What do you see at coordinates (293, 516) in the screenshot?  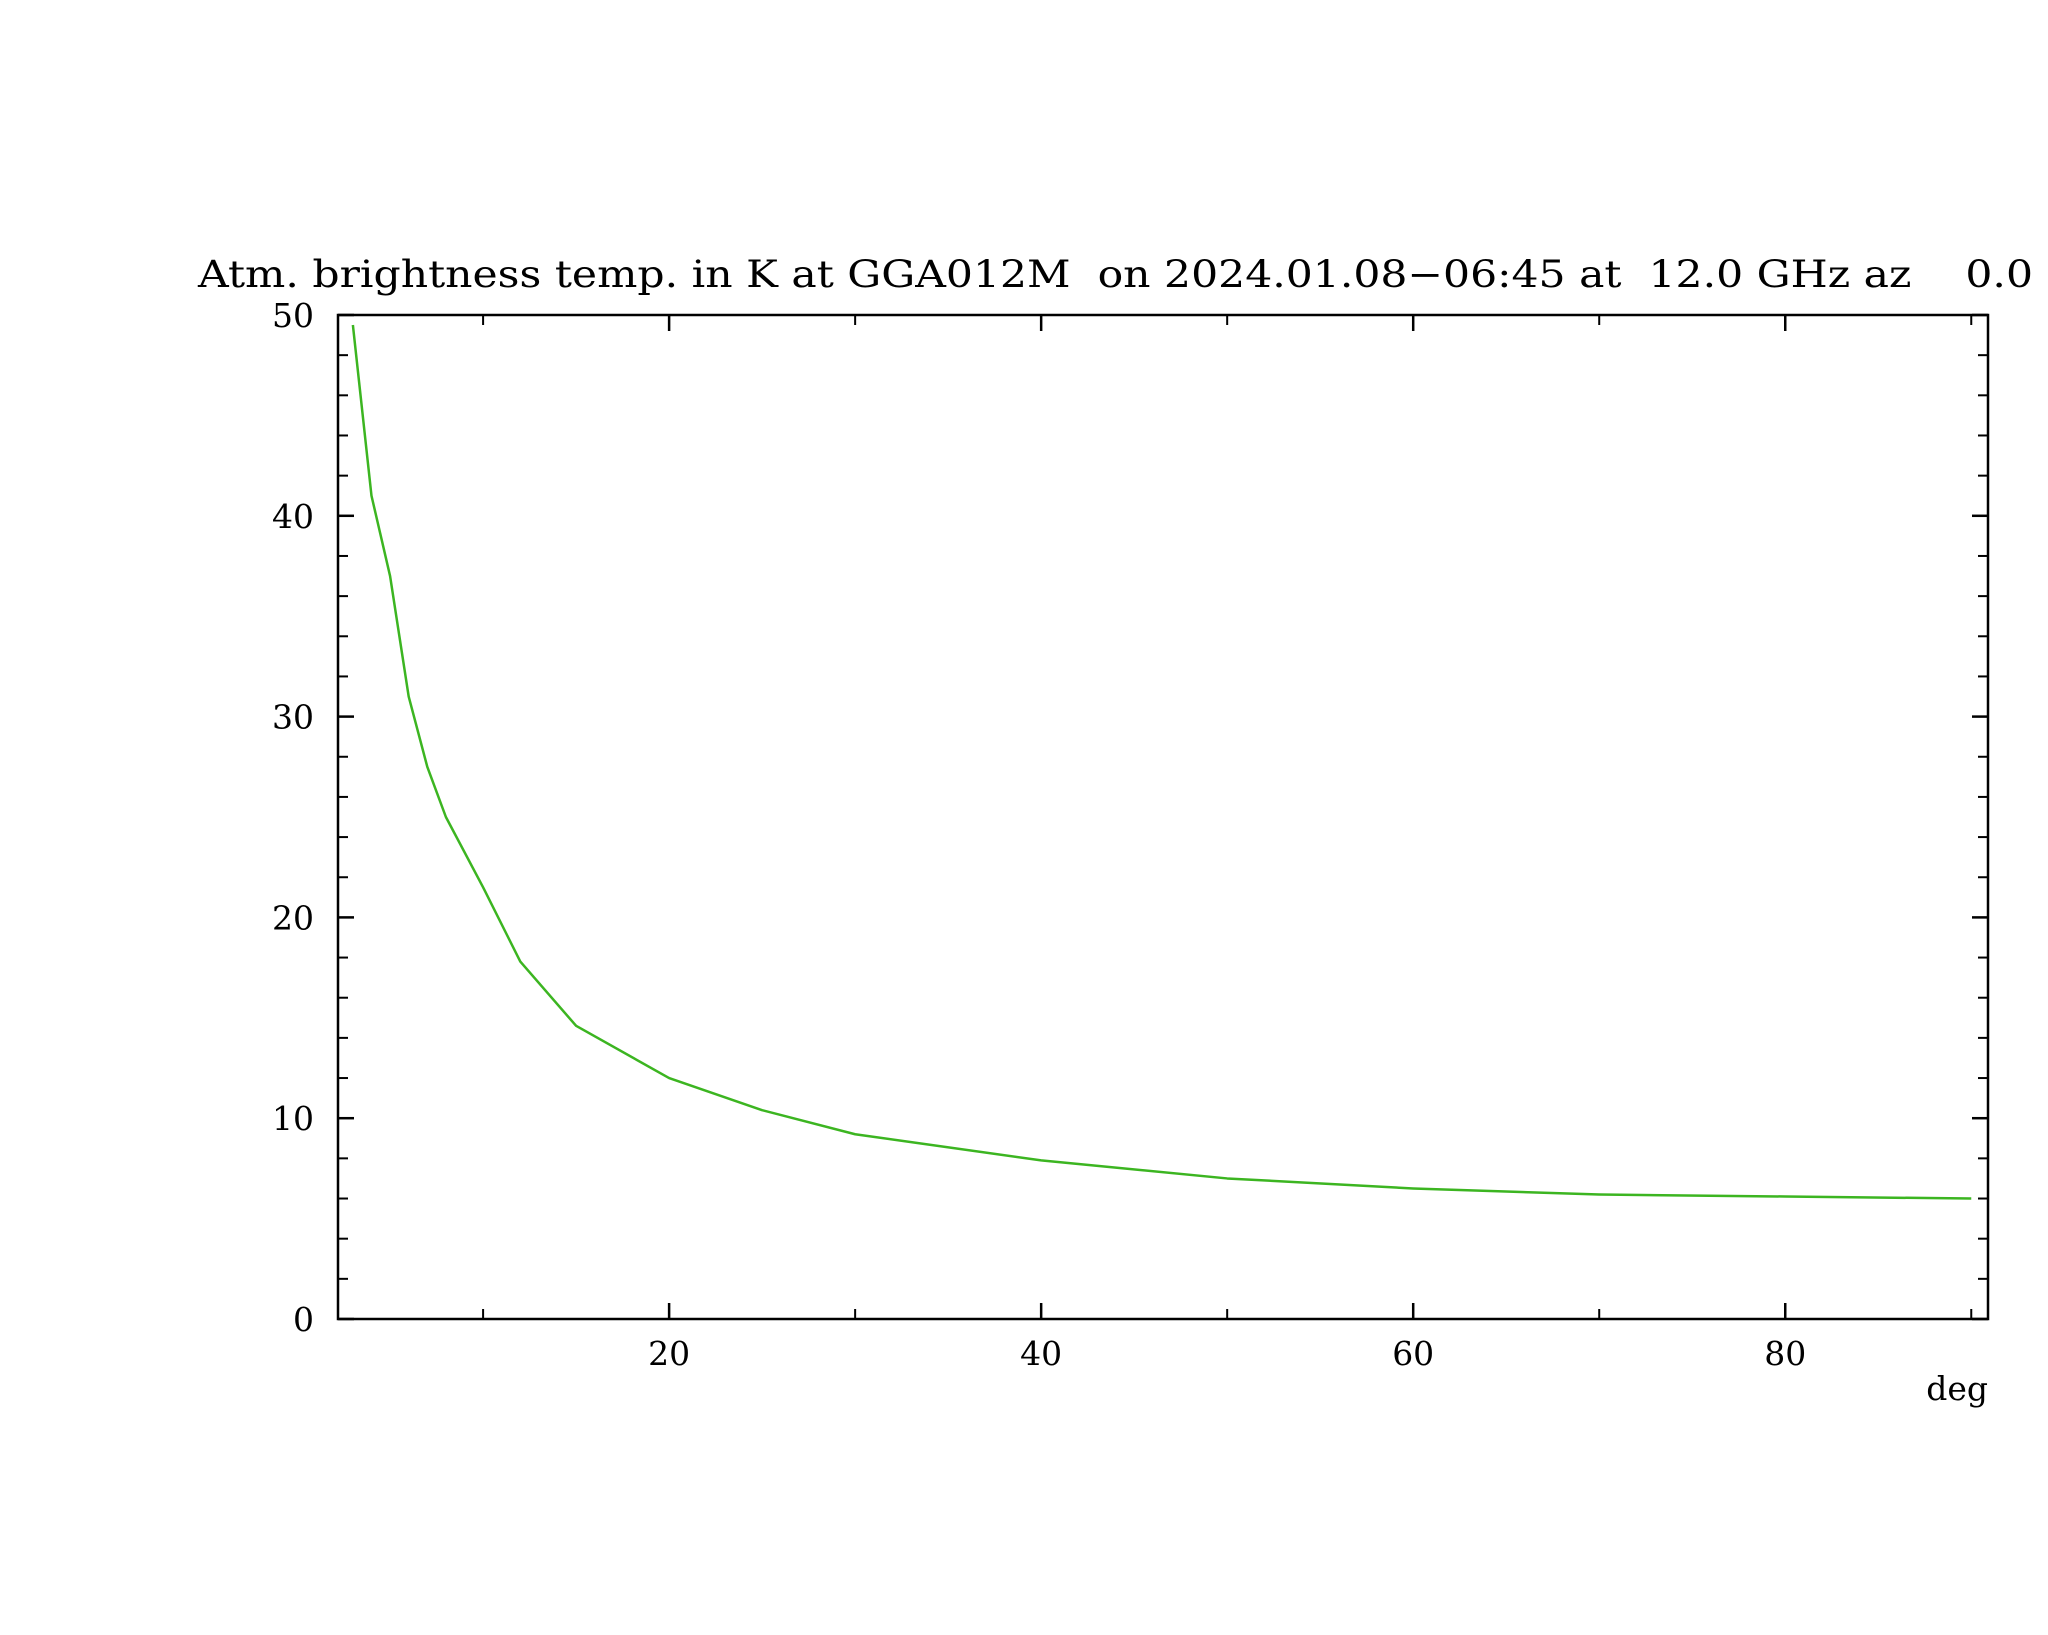 I see `y-tick-label: 40` at bounding box center [293, 516].